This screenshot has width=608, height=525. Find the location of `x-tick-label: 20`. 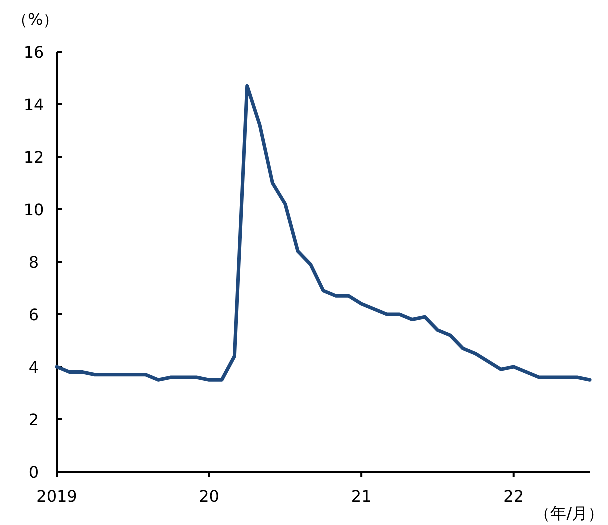

x-tick-label: 20 is located at coordinates (209, 496).